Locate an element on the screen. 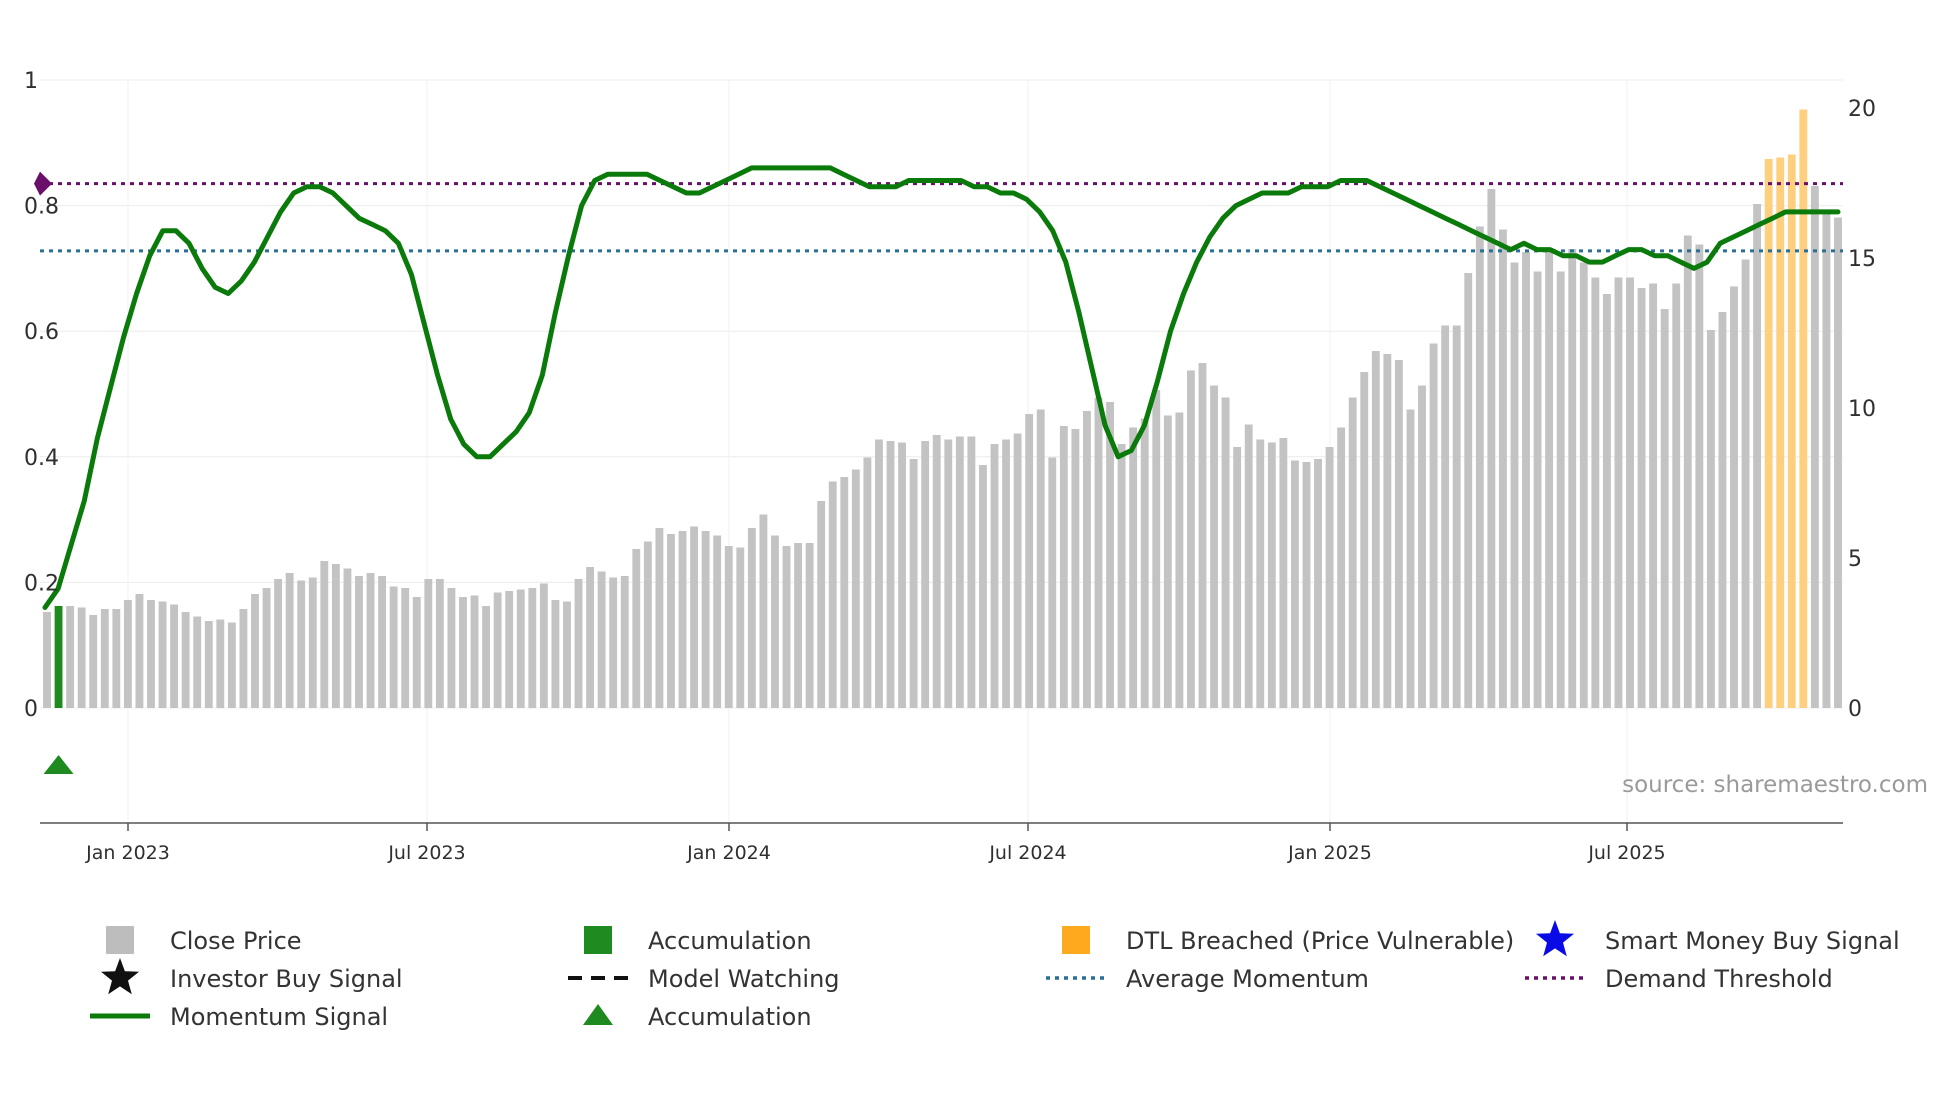  right-axis-ticks: 0 5 10 15 20 is located at coordinates (1862, 409).